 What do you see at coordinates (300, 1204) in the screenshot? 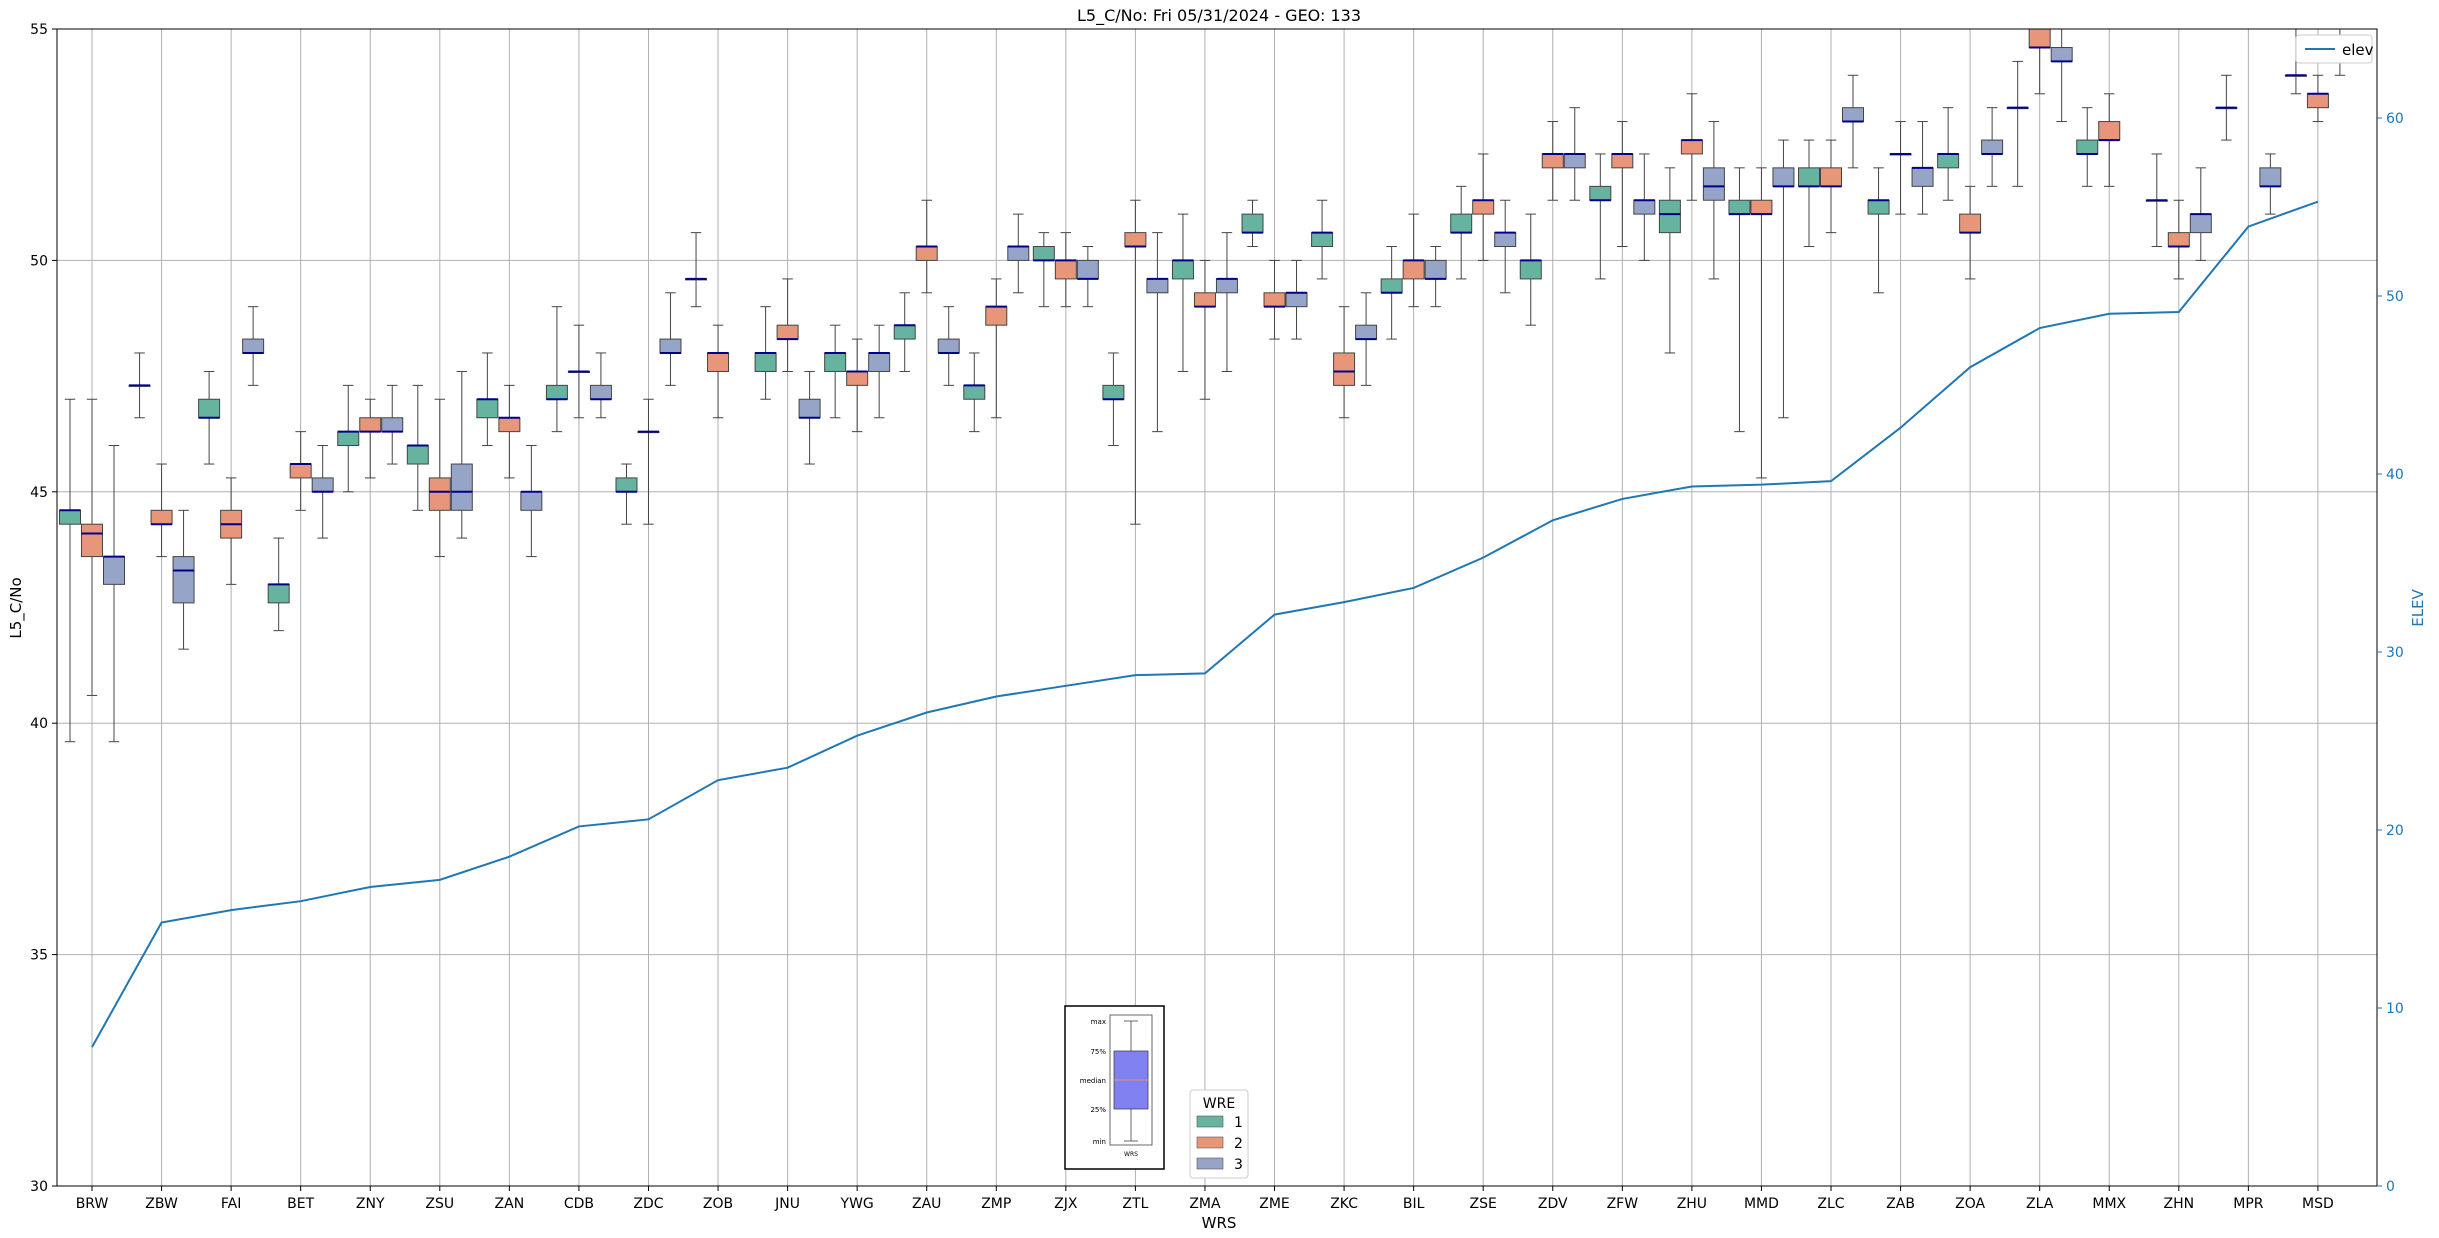
I see `x-tick-label: BET` at bounding box center [300, 1204].